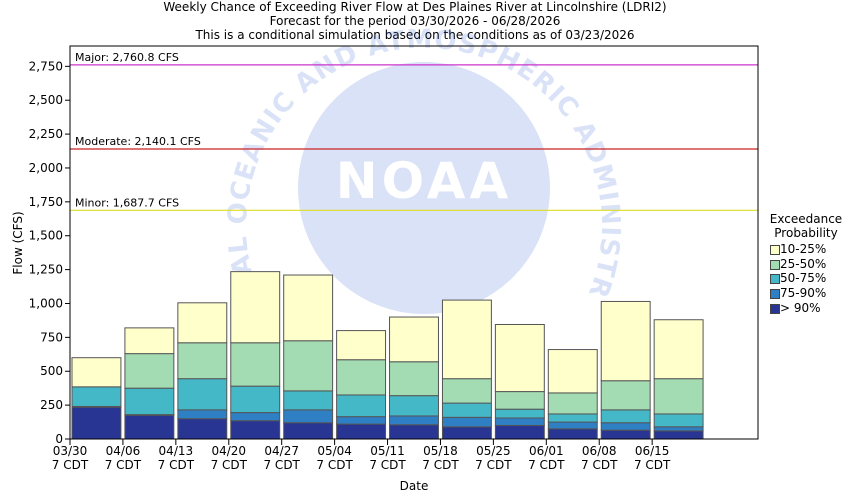 Image resolution: width=850 pixels, height=500 pixels. Describe the element at coordinates (440, 451) in the screenshot. I see `x-tick-label-7: 05/18` at that location.